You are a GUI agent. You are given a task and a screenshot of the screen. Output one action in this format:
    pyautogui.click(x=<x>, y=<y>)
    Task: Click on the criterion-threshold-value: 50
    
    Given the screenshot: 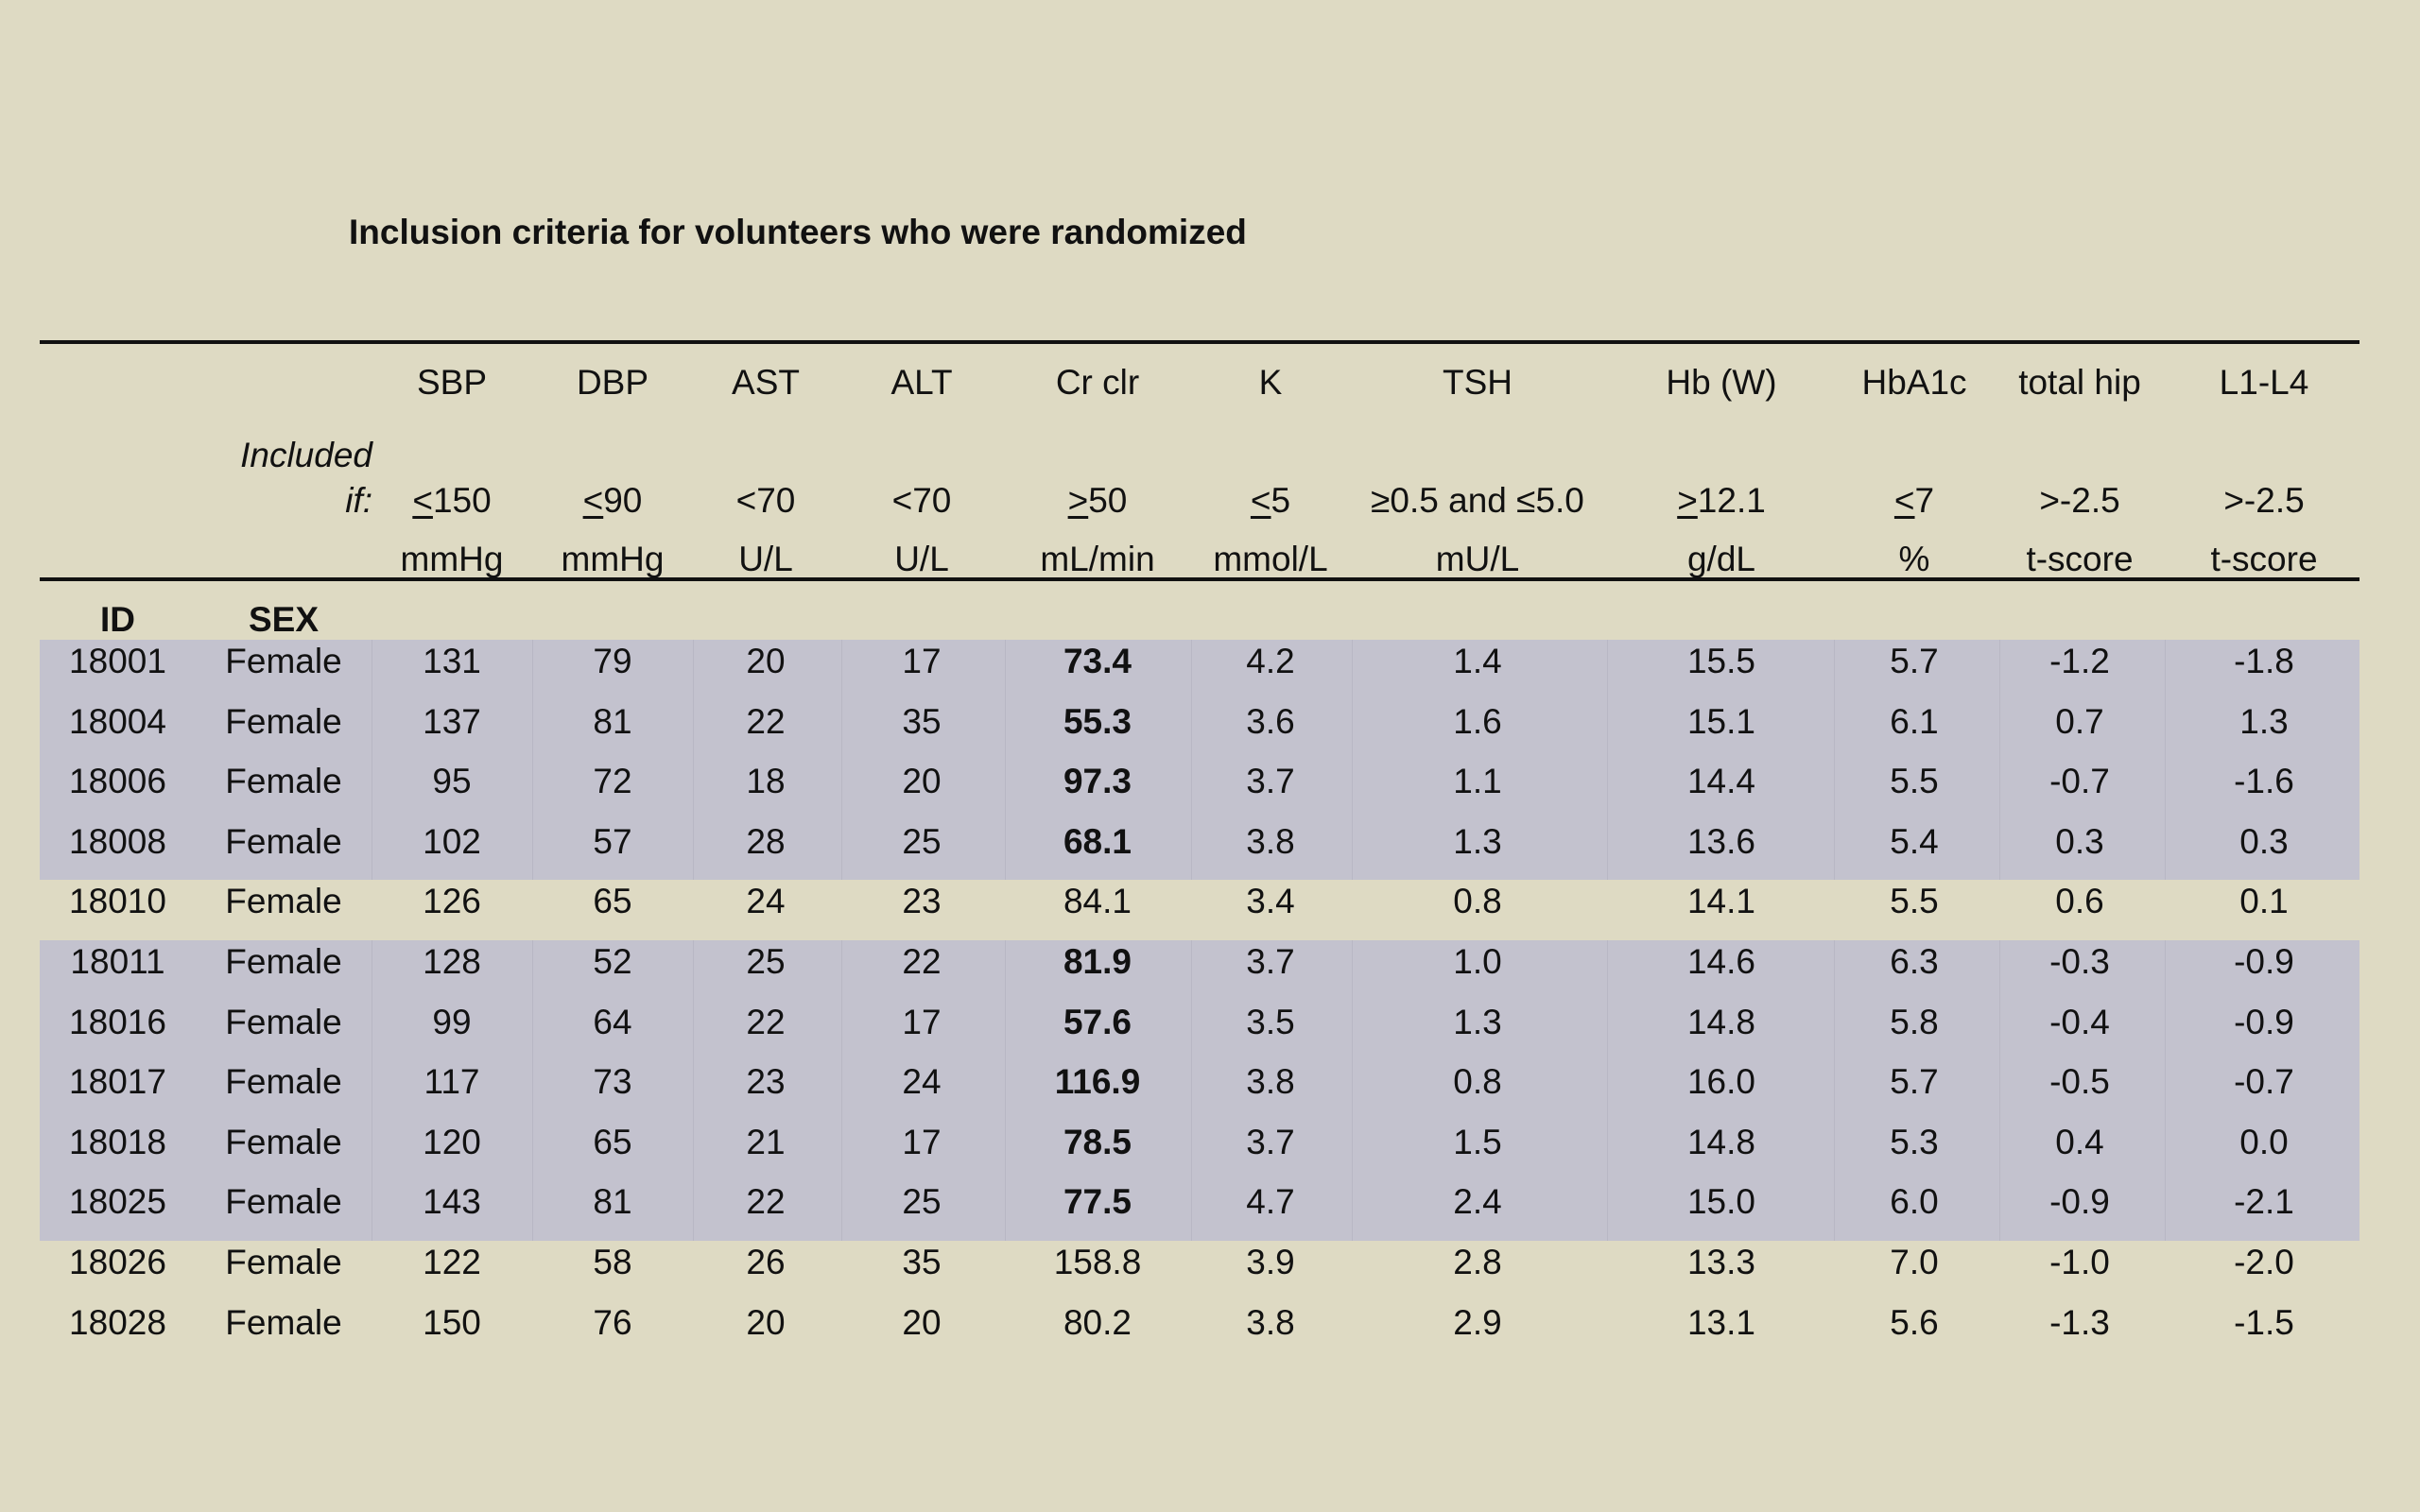 What is the action you would take?
    pyautogui.click(x=1108, y=500)
    